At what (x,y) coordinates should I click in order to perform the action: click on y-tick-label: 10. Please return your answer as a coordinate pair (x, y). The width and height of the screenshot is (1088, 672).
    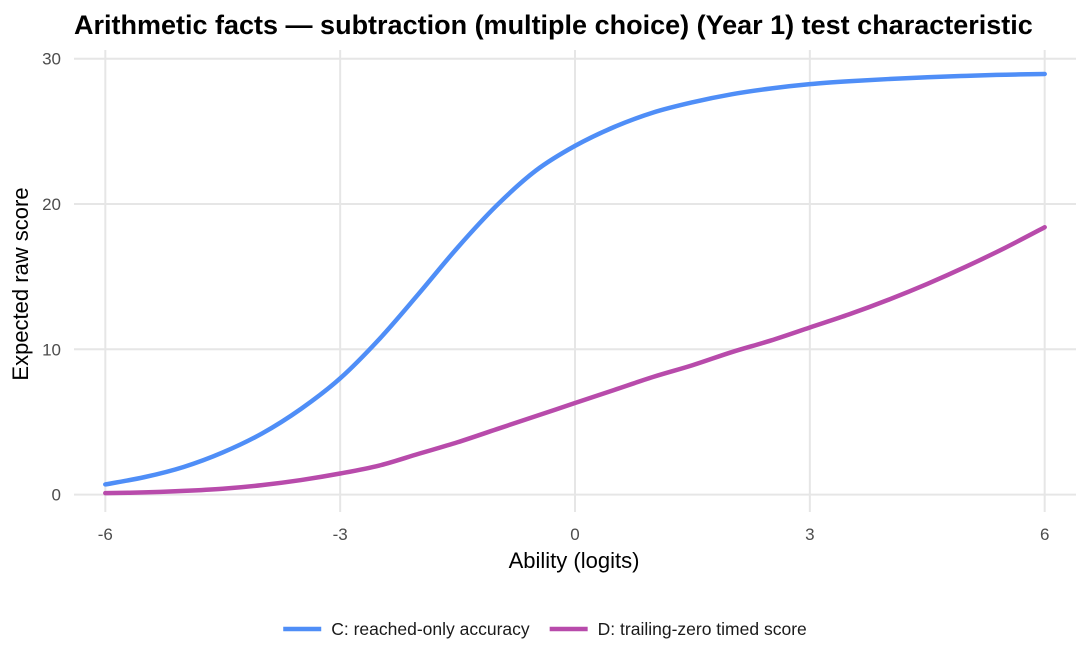
    Looking at the image, I should click on (51, 349).